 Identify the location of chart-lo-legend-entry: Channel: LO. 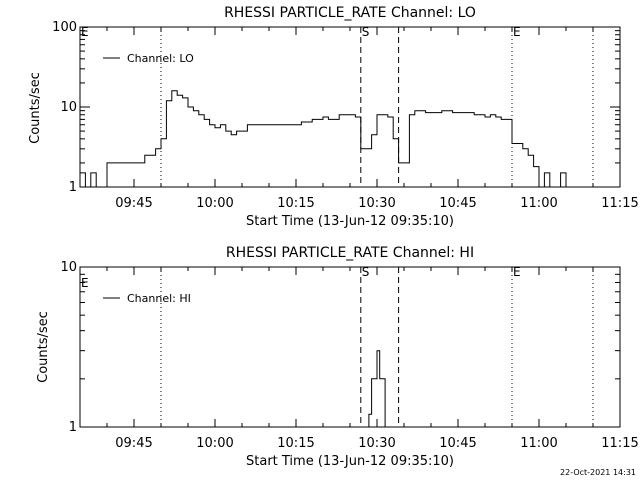
(160, 58).